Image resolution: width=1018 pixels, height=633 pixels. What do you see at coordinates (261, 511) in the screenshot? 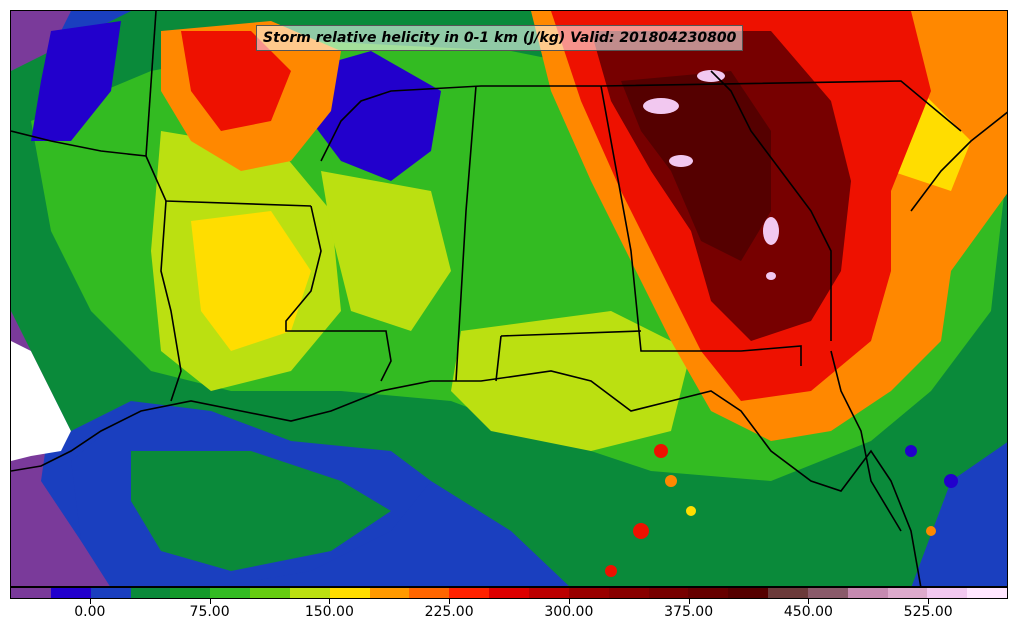
I see `gulf-ocean-green` at bounding box center [261, 511].